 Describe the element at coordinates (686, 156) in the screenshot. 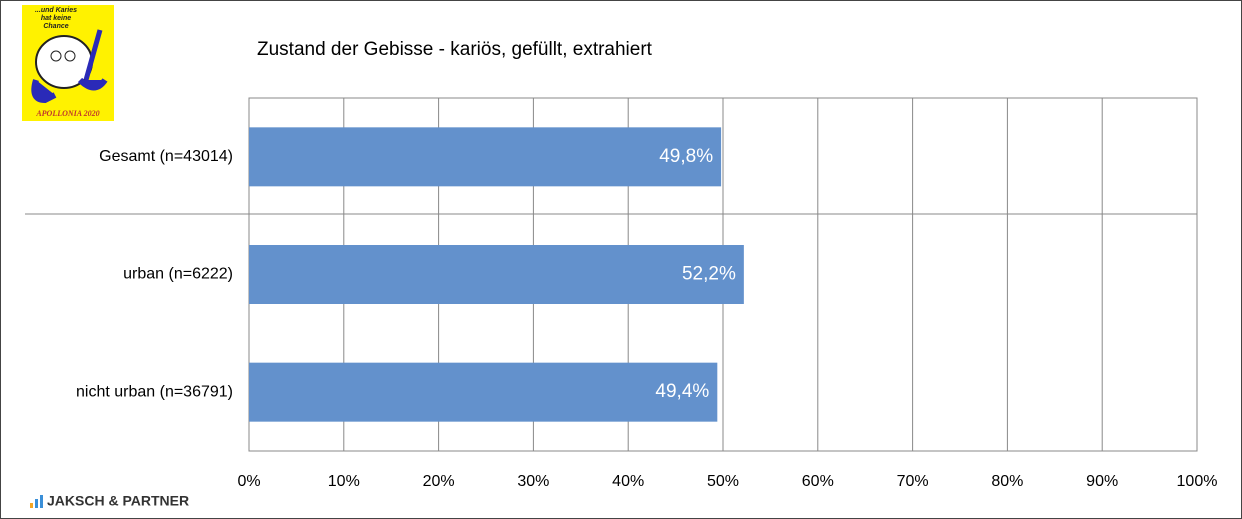

I see `value-label: 49,8%` at that location.